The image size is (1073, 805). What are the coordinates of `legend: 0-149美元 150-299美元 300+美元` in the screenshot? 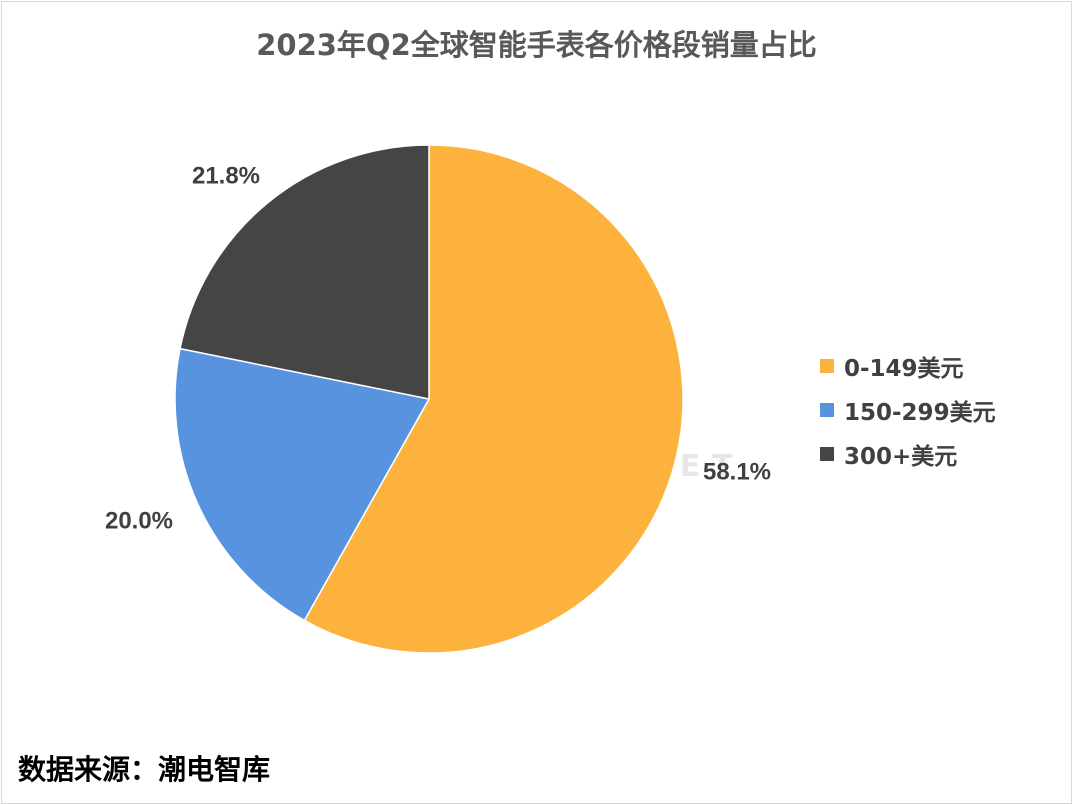 It's located at (908, 410).